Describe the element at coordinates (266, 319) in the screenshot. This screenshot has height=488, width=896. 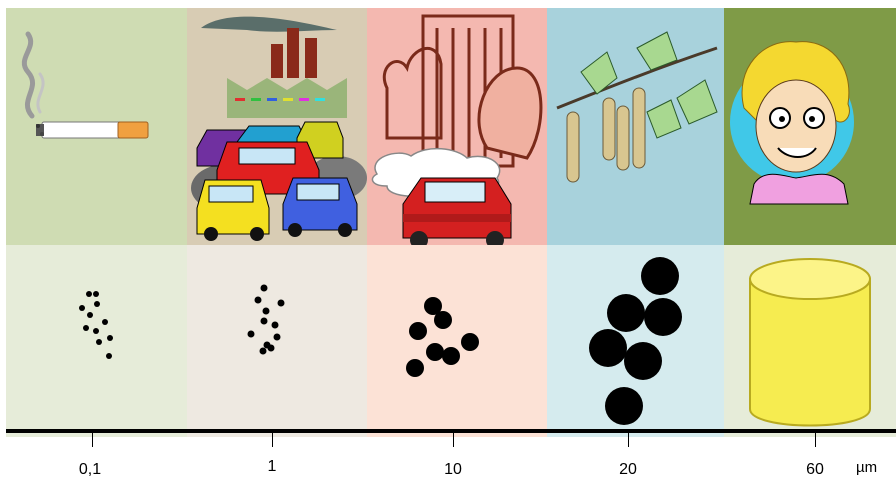
I see `particle-cluster-small` at that location.